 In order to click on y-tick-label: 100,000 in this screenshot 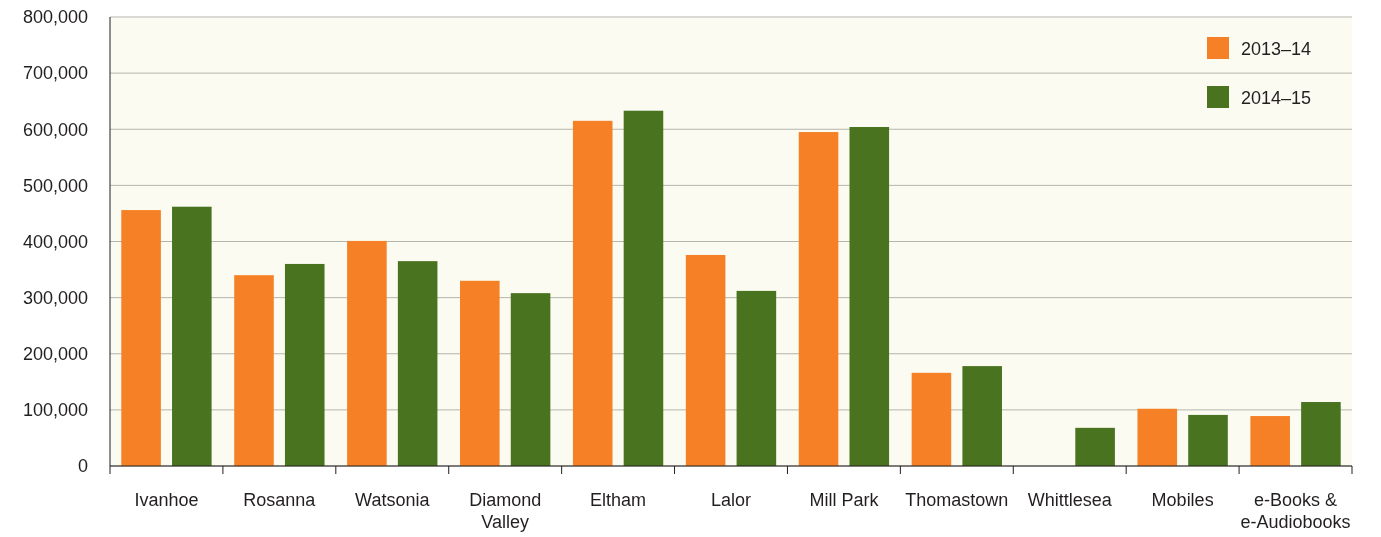, I will do `click(55, 410)`.